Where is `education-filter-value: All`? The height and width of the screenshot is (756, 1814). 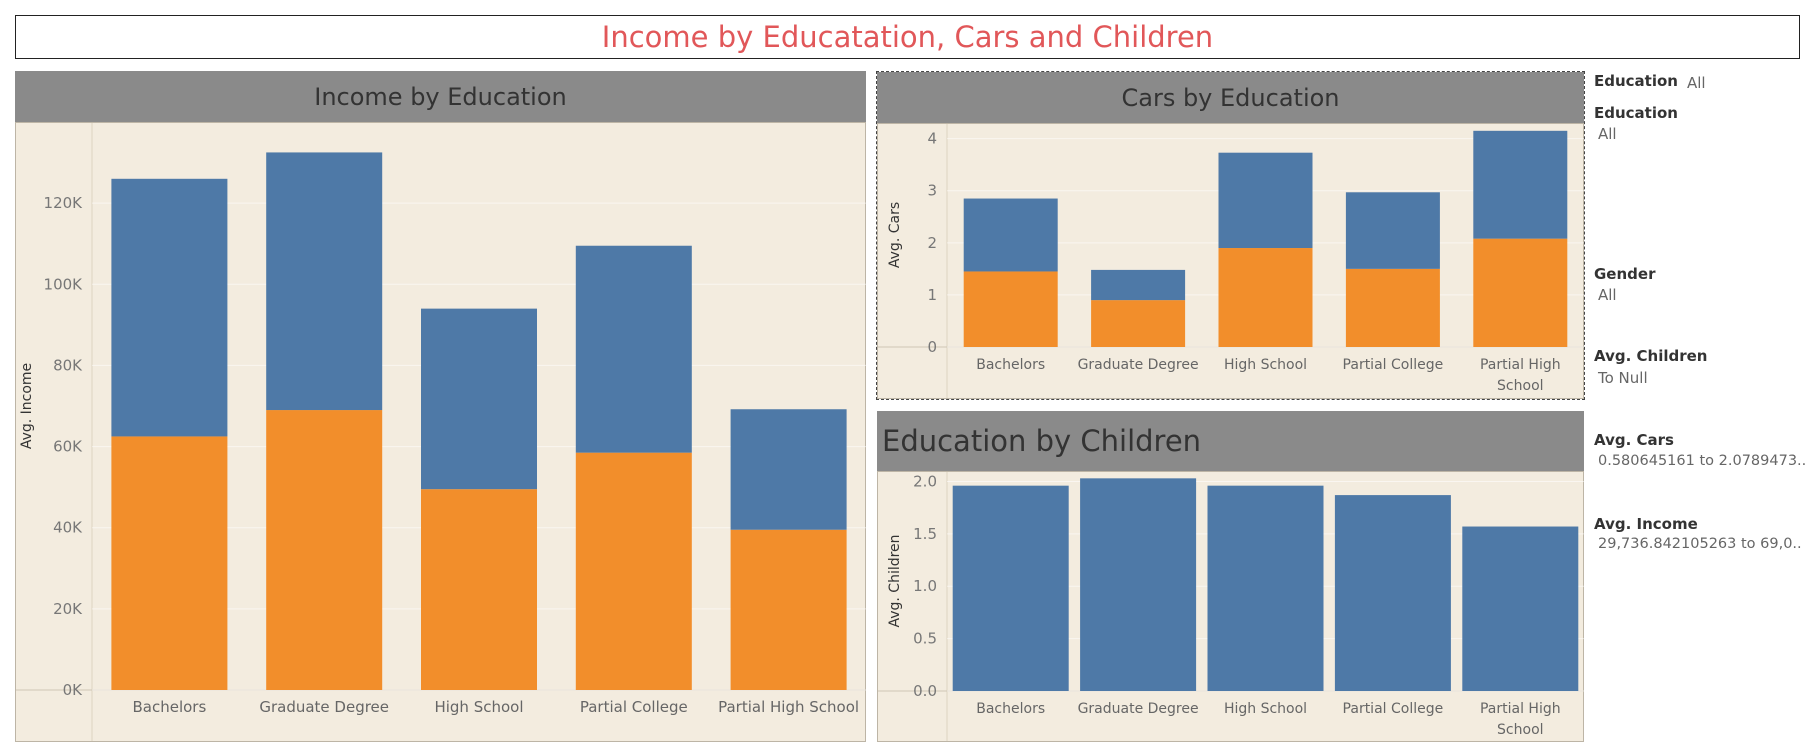
education-filter-value: All is located at coordinates (1696, 83).